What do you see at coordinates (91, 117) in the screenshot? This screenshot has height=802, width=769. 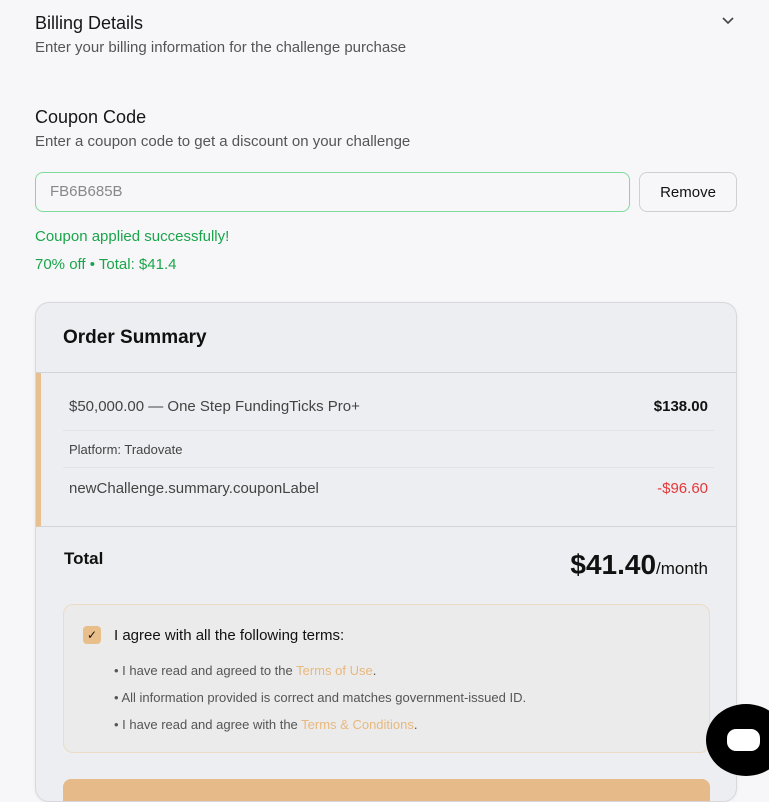 I see `coupon-title: Coupon Code` at bounding box center [91, 117].